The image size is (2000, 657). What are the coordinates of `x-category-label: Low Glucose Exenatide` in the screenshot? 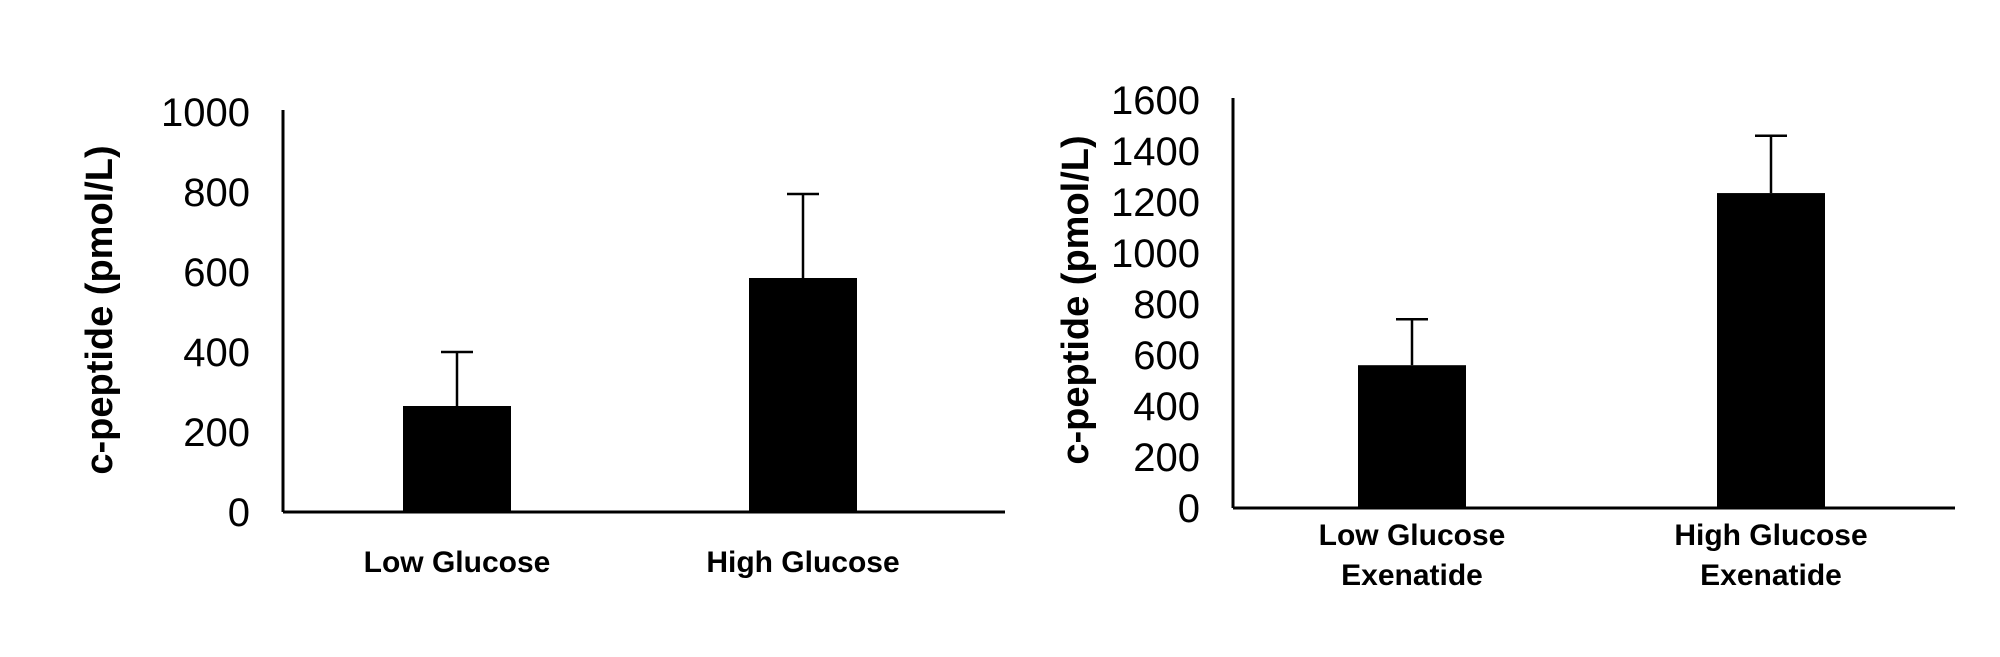 It's located at (1412, 555).